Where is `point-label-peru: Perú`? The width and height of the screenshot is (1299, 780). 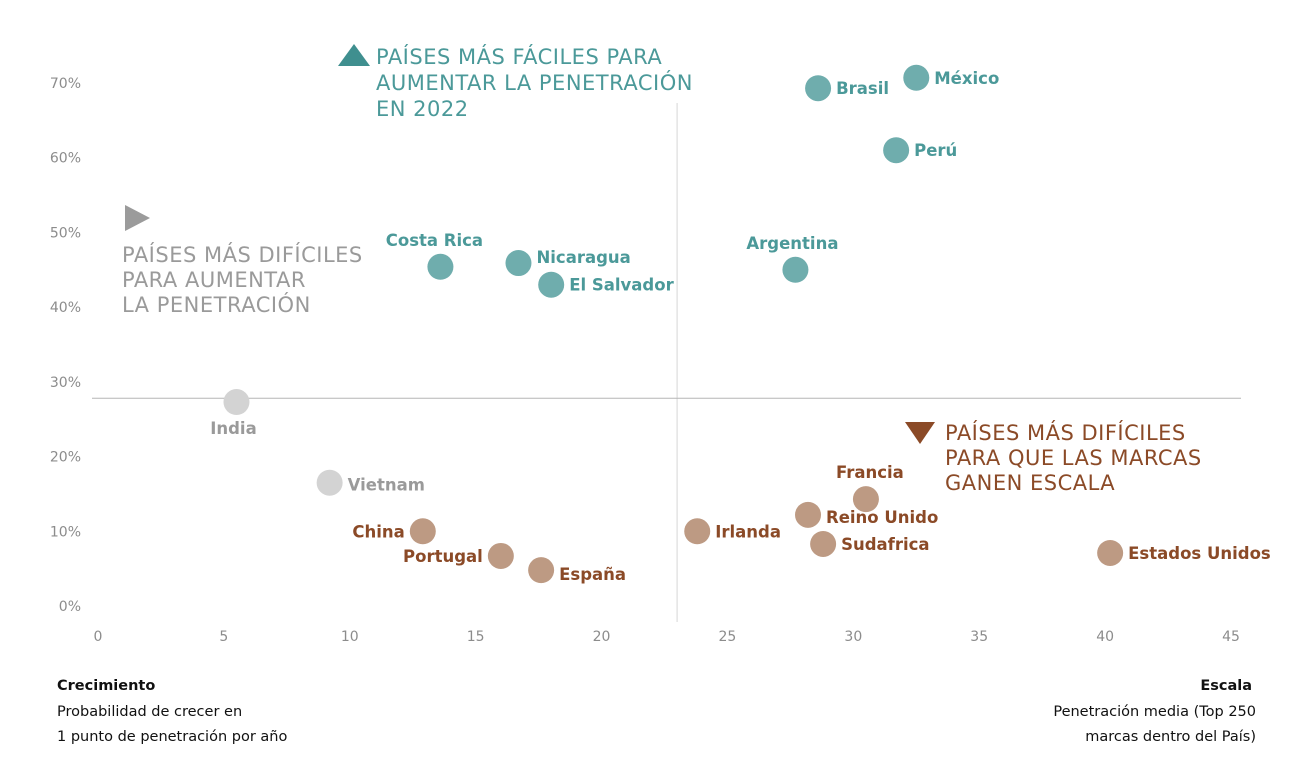 point-label-peru: Perú is located at coordinates (935, 150).